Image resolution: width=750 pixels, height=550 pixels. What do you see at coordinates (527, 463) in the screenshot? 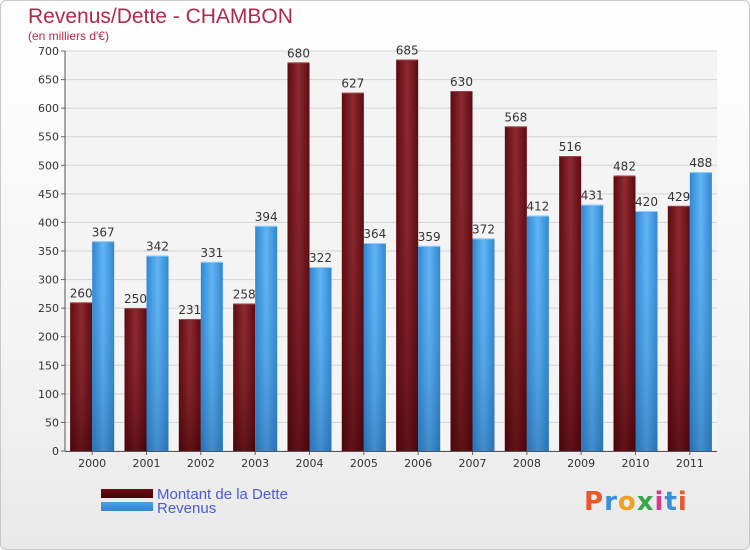
I see `x-tick-label: 2008` at bounding box center [527, 463].